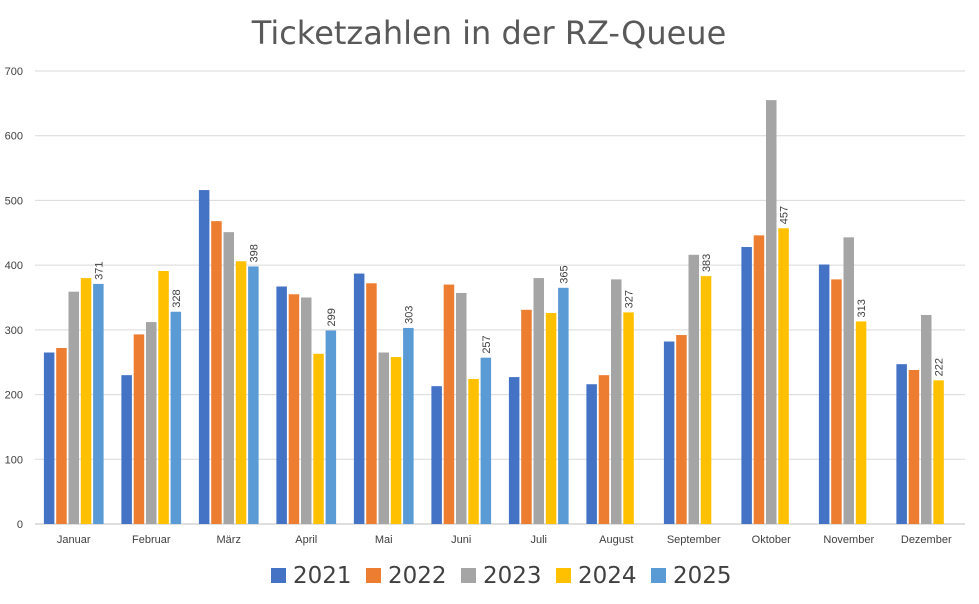  Describe the element at coordinates (914, 446) in the screenshot. I see `bar-dezember-2022` at that location.